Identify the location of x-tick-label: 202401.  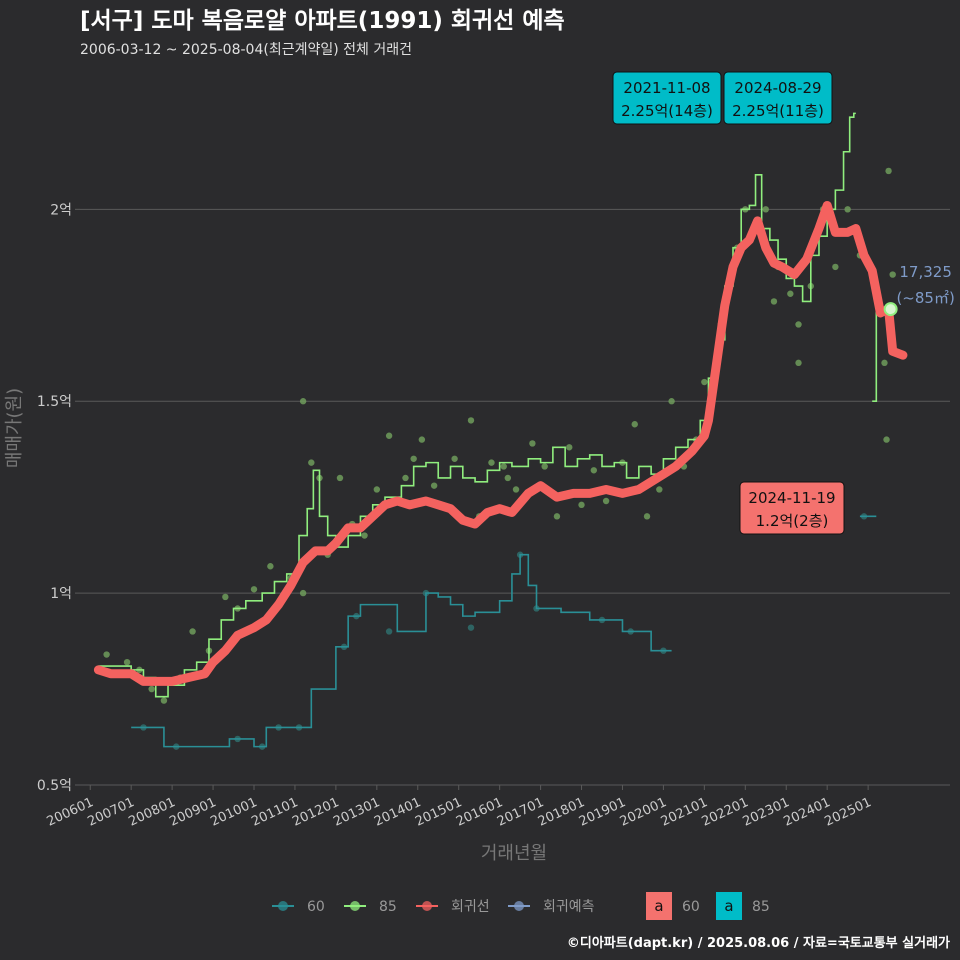
(807, 812).